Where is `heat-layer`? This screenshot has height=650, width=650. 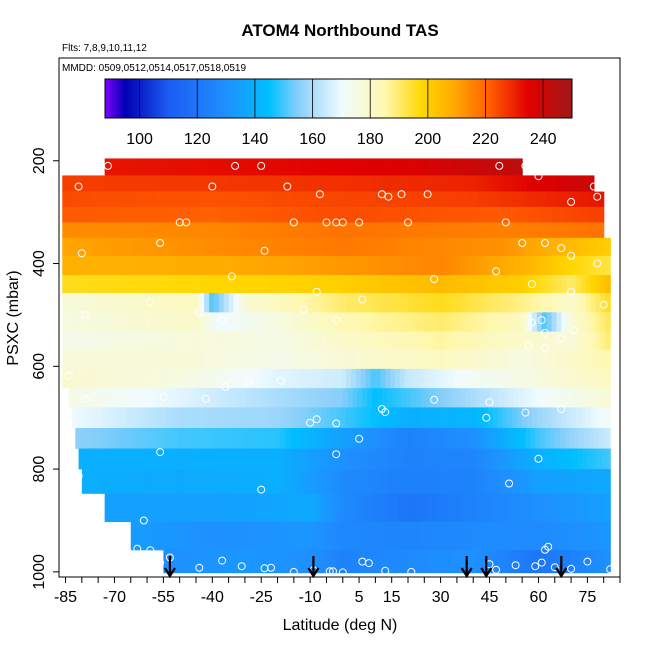 heat-layer is located at coordinates (328, 183).